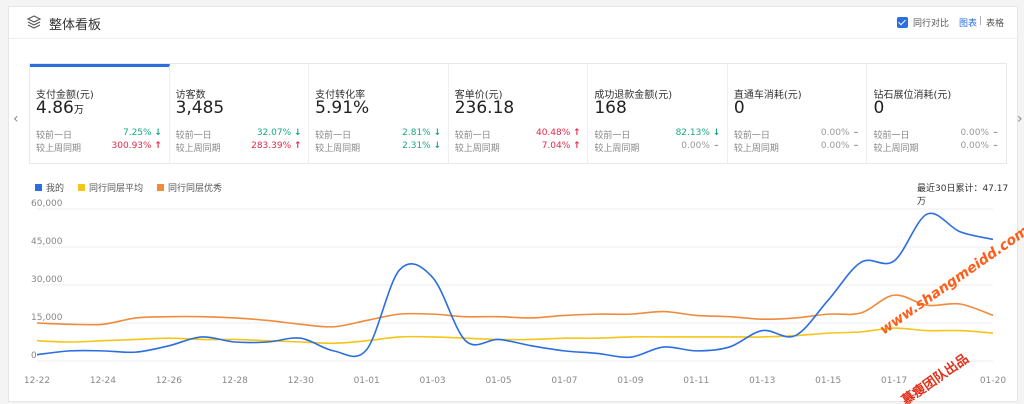 This screenshot has width=1024, height=404. I want to click on legend-item: 我的, so click(49, 187).